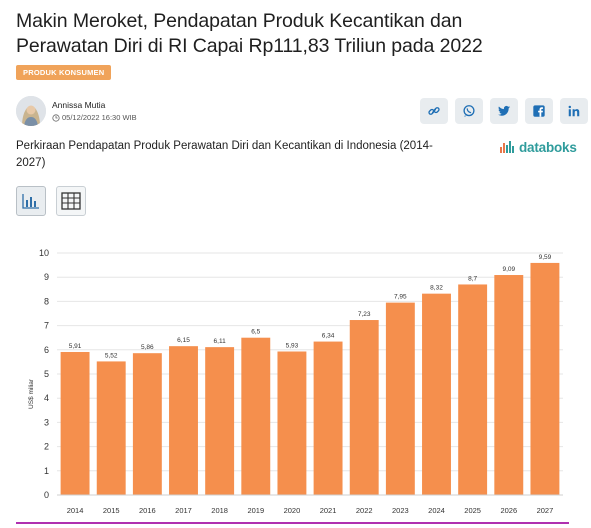 Image resolution: width=591 pixels, height=528 pixels. I want to click on section-divider, so click(292, 523).